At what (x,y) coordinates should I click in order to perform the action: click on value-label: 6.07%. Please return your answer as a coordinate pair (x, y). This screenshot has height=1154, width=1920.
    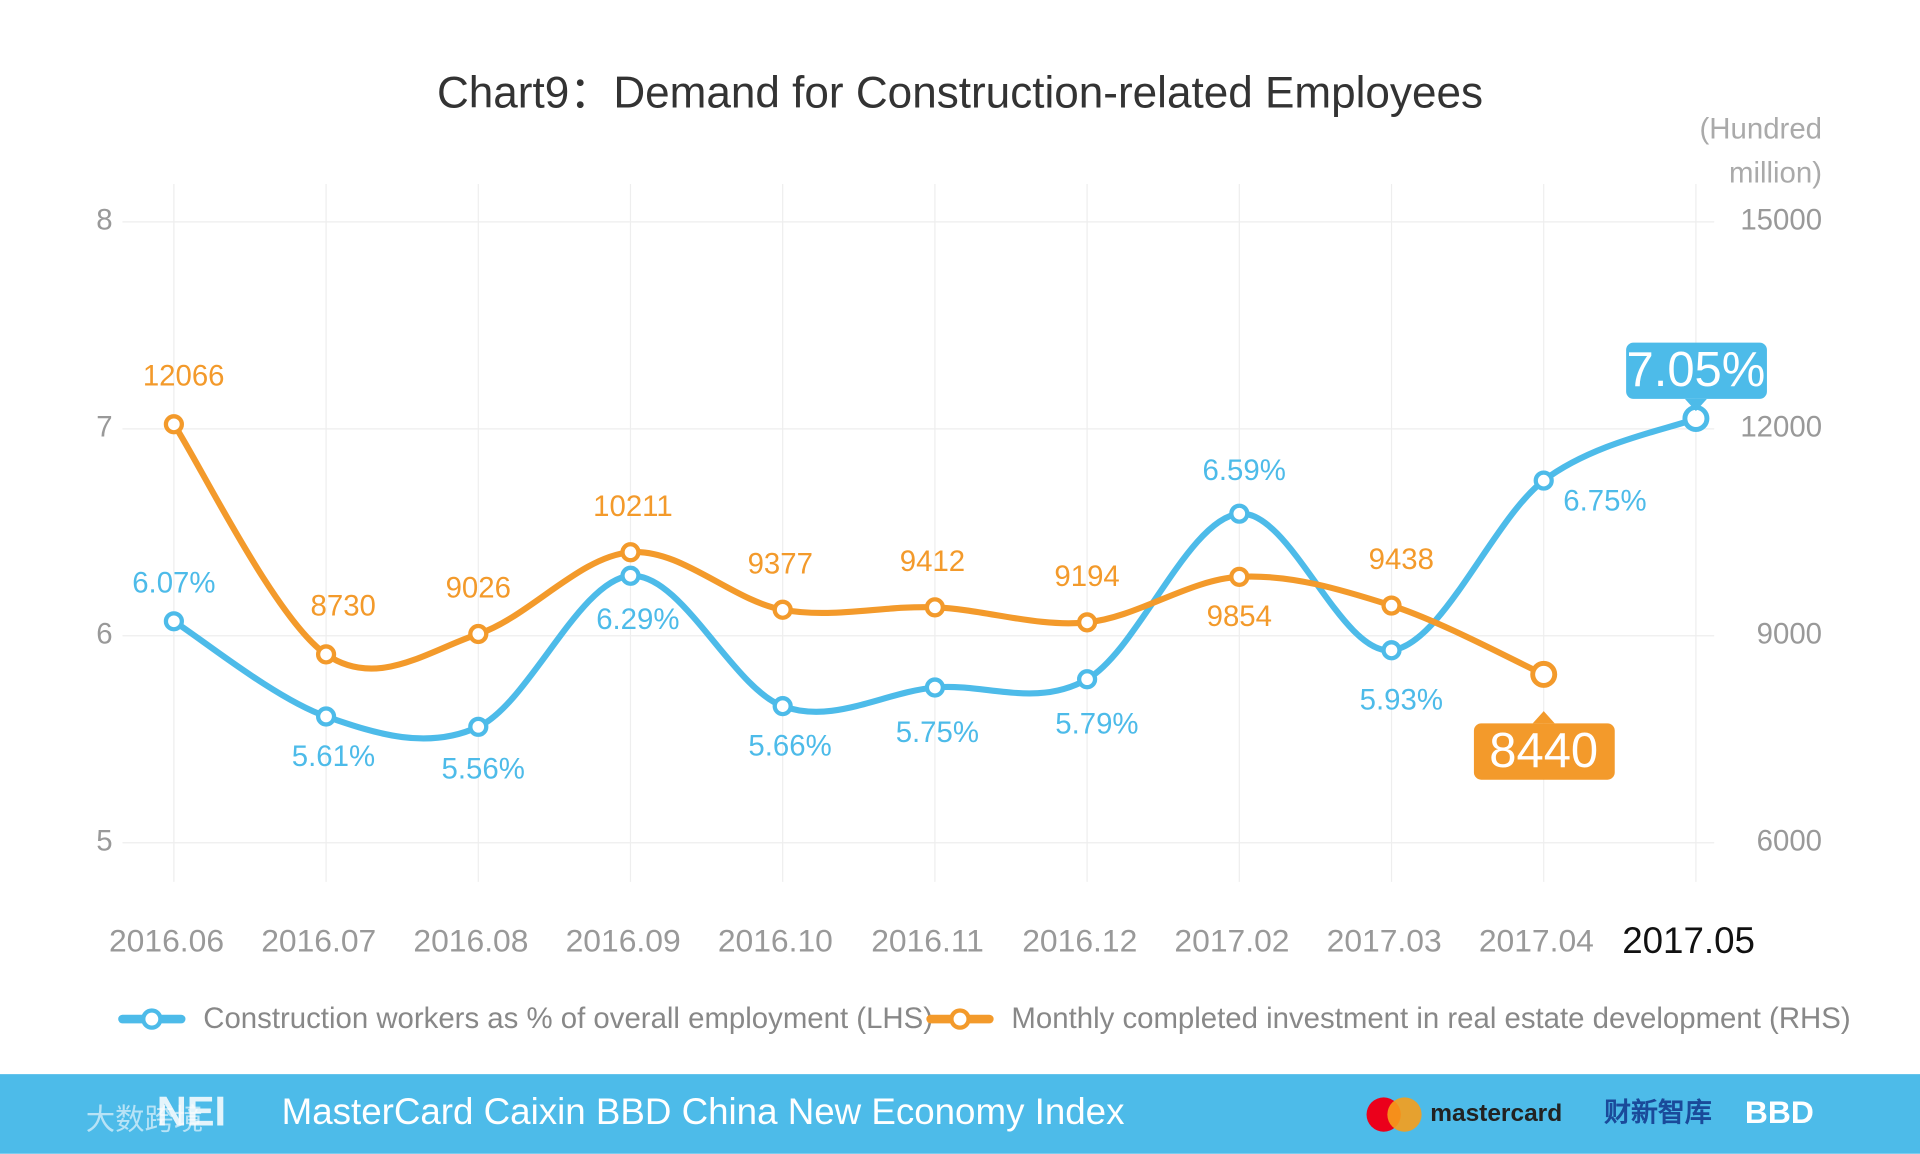
    Looking at the image, I should click on (173, 582).